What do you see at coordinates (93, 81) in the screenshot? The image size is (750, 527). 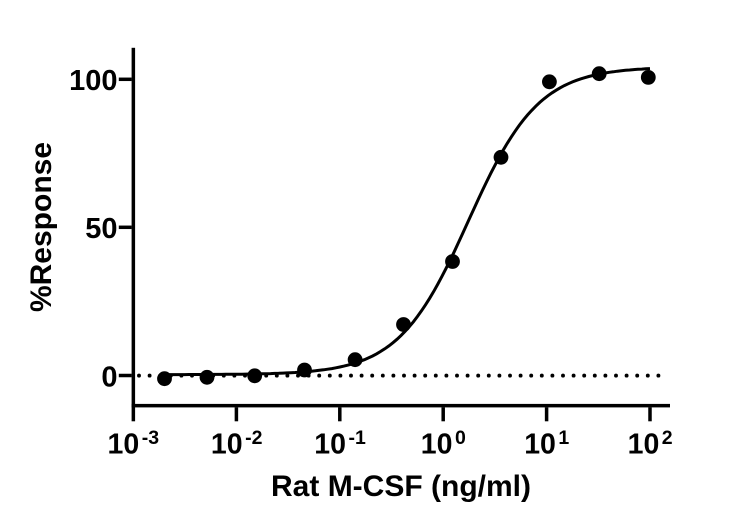 I see `svg-text: 100` at bounding box center [93, 81].